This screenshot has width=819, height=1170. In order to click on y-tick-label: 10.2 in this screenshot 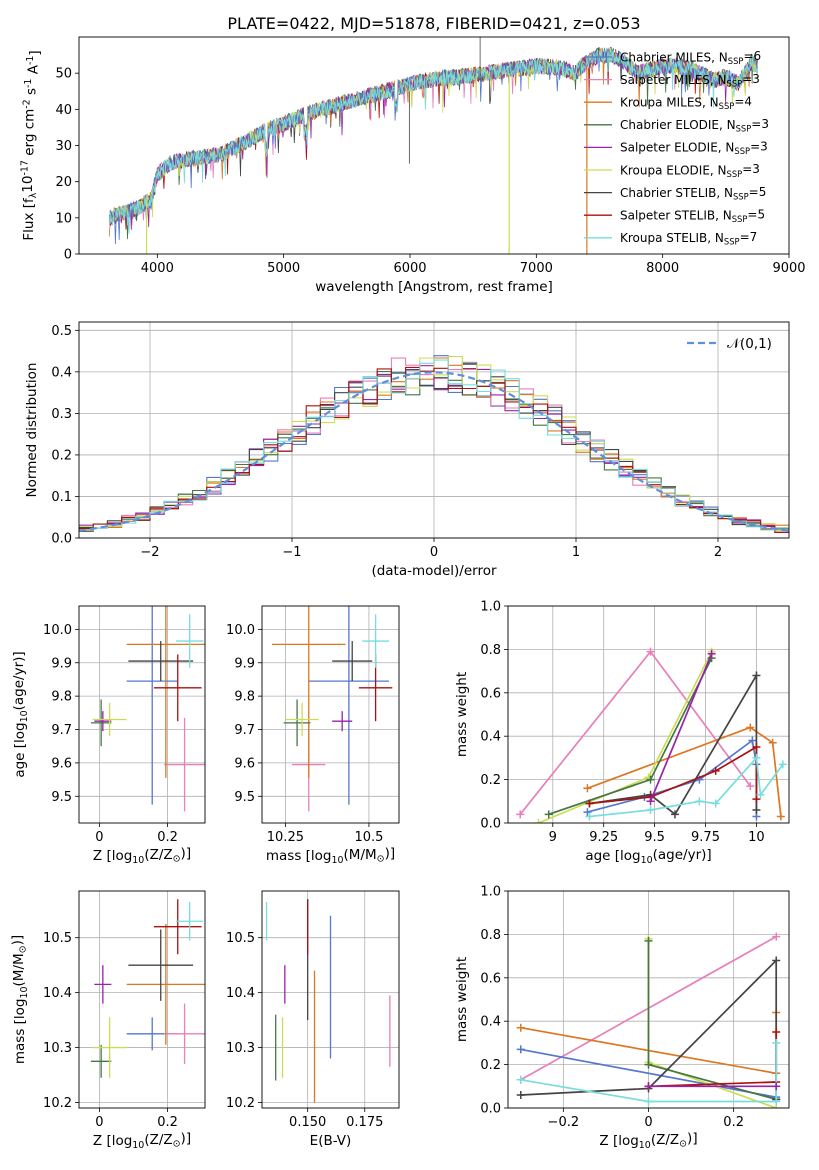, I will do `click(57, 1103)`.